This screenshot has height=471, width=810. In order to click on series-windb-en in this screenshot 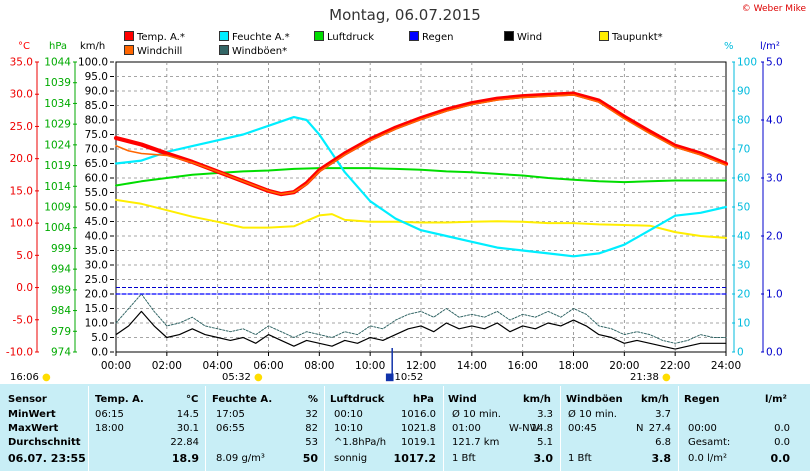, I will do `click(421, 318)`.